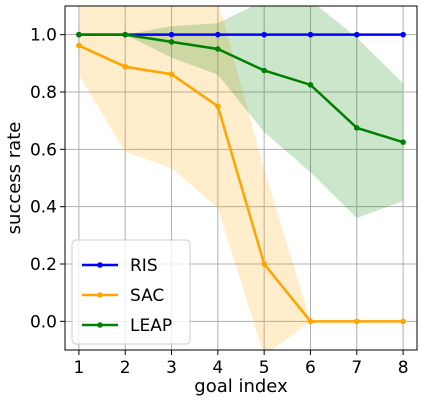  What do you see at coordinates (14, 178) in the screenshot?
I see `y-axis-label: success rate` at bounding box center [14, 178].